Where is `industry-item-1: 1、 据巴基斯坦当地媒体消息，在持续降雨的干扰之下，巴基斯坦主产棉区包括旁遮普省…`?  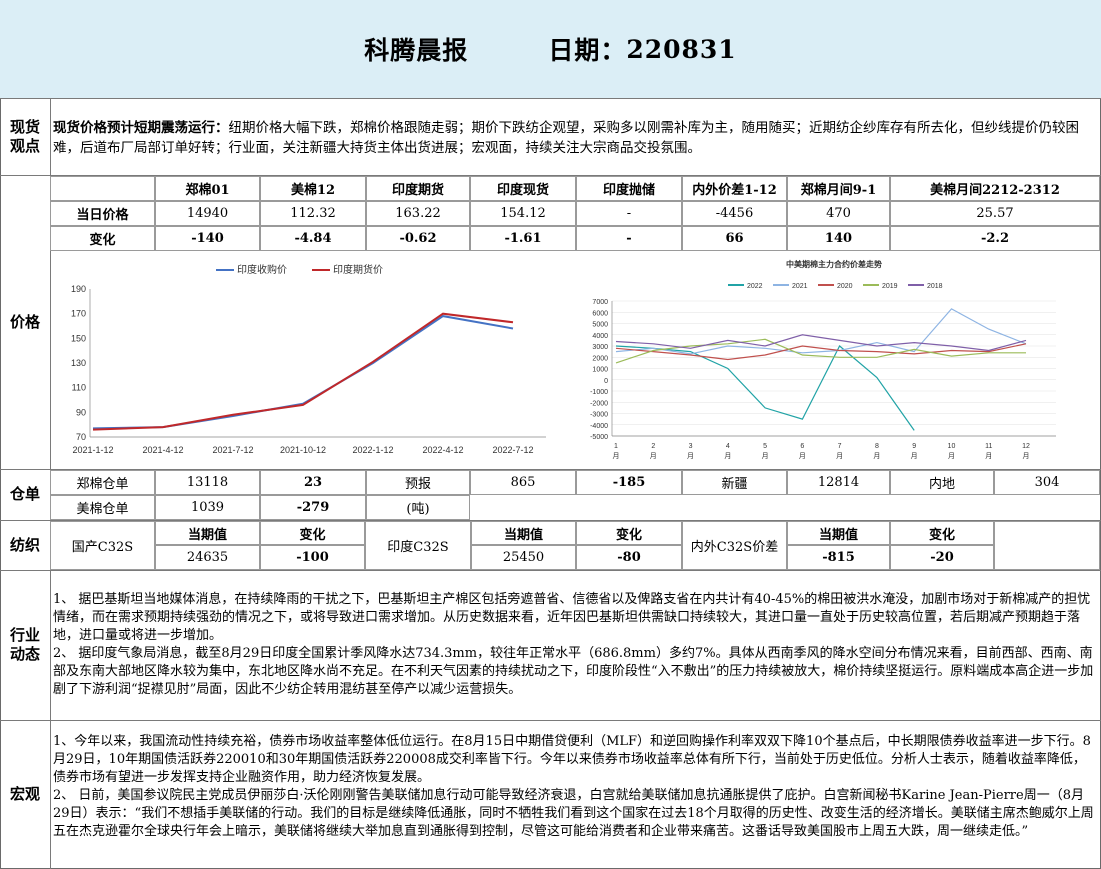
industry-item-1: 1、 据巴基斯坦当地媒体消息，在持续降雨的干扰之下，巴基斯坦主产棉区包括旁遮普省… is located at coordinates (572, 617).